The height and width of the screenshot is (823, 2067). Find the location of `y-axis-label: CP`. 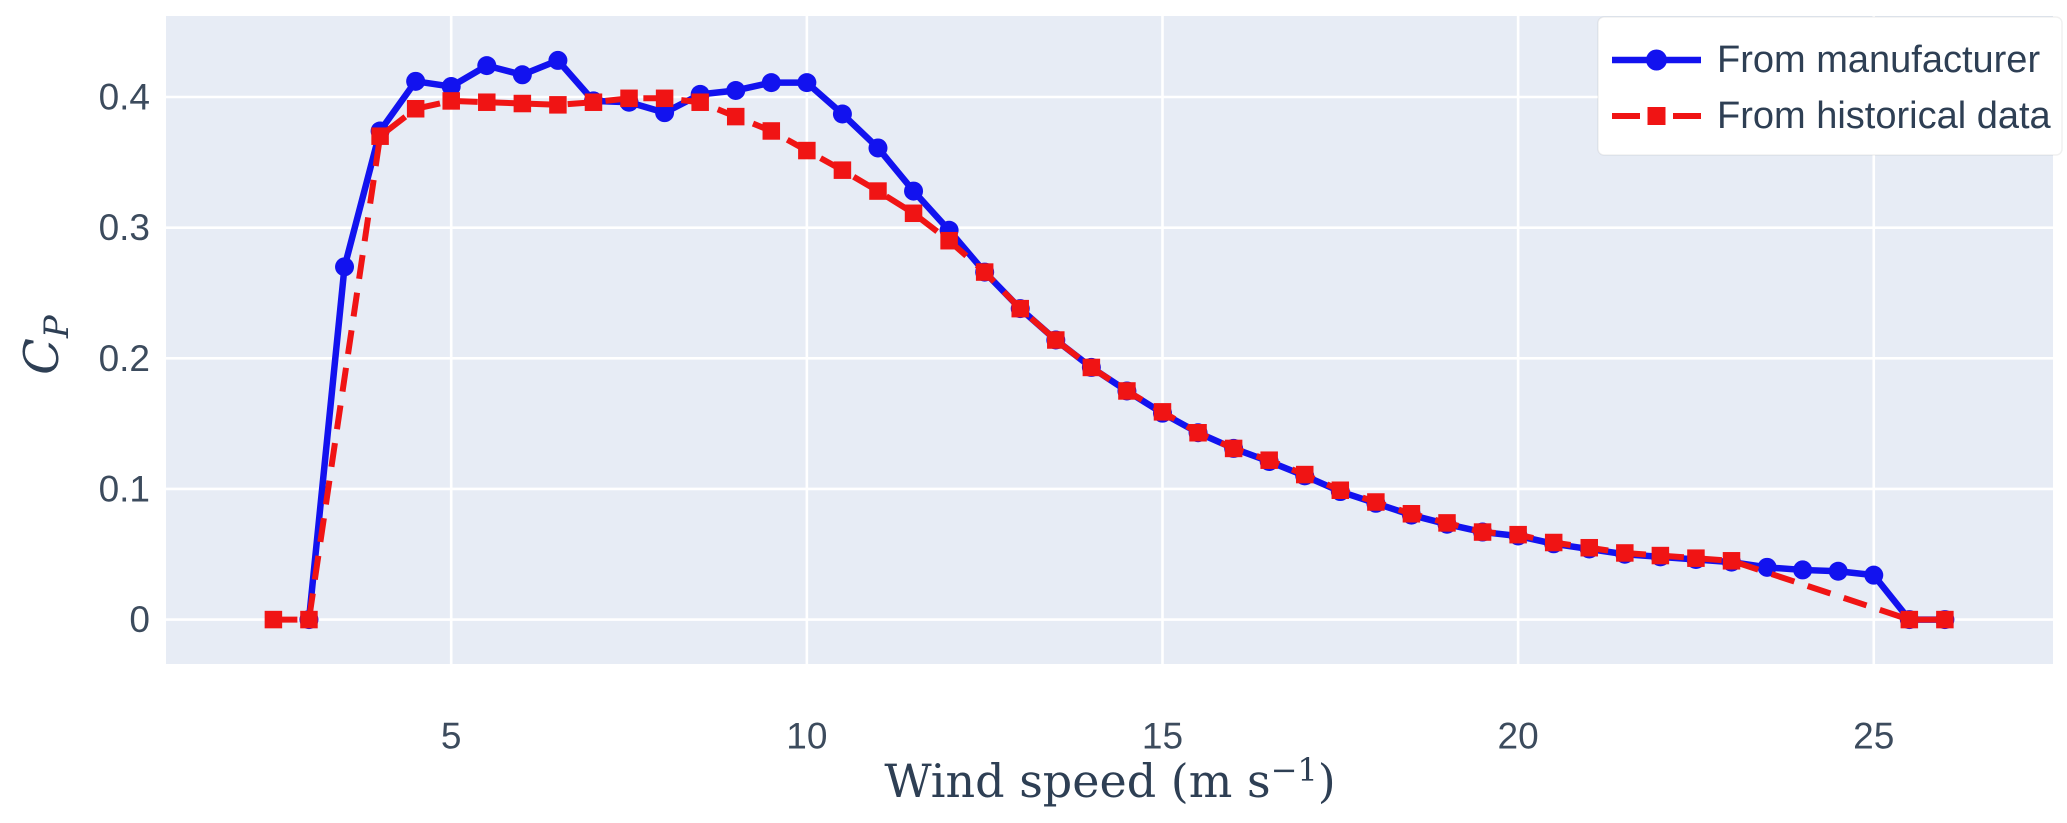

y-axis-label: CP is located at coordinates (45, 344).